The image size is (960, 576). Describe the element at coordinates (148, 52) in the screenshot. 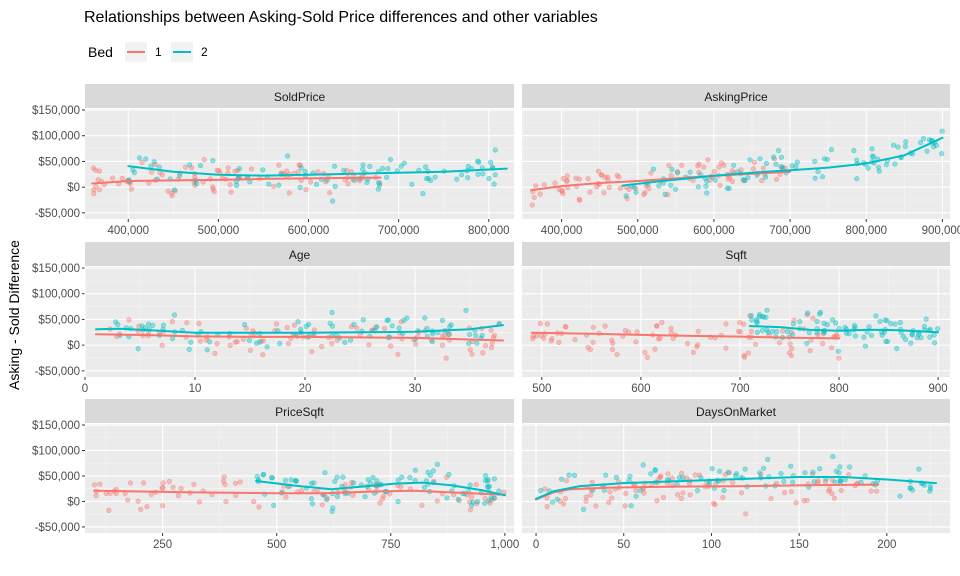

I see `legend: Bed 1 2` at that location.